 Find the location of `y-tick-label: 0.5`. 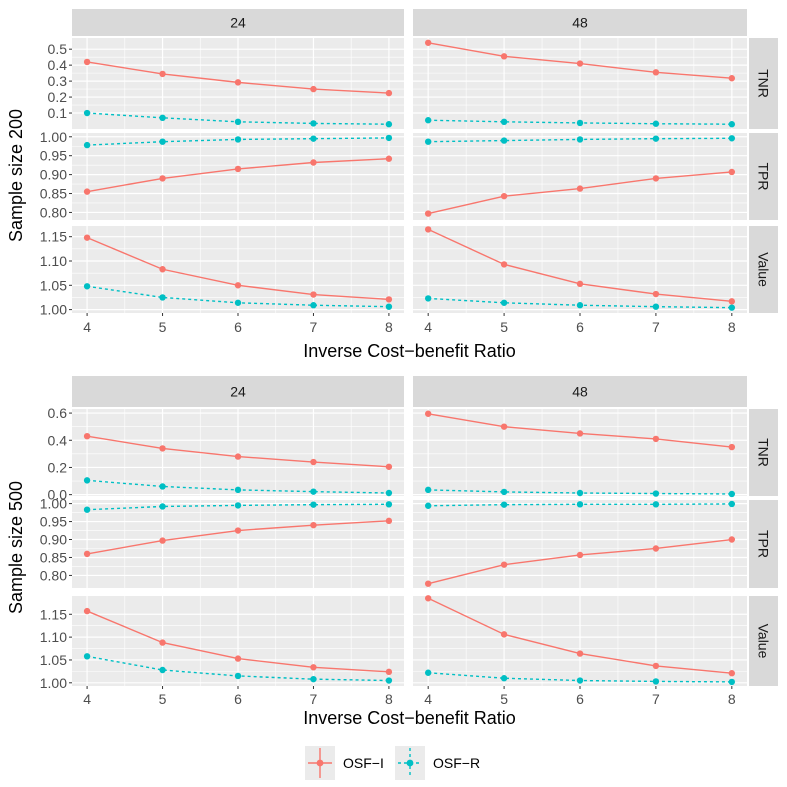

y-tick-label: 0.5 is located at coordinates (58, 49).